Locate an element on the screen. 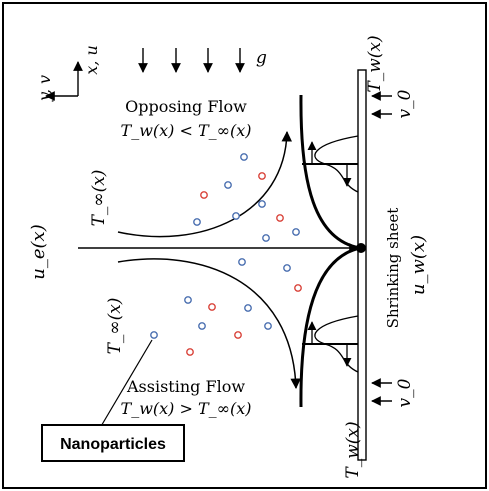 Image resolution: width=489 pixels, height=491 pixels. gravity-arrows is located at coordinates (191, 60).